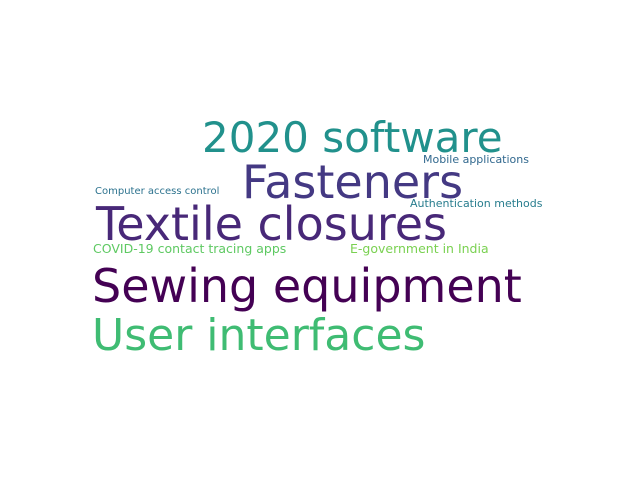 This screenshot has height=480, width=640. I want to click on word-user-interfaces: User interfaces, so click(259, 335).